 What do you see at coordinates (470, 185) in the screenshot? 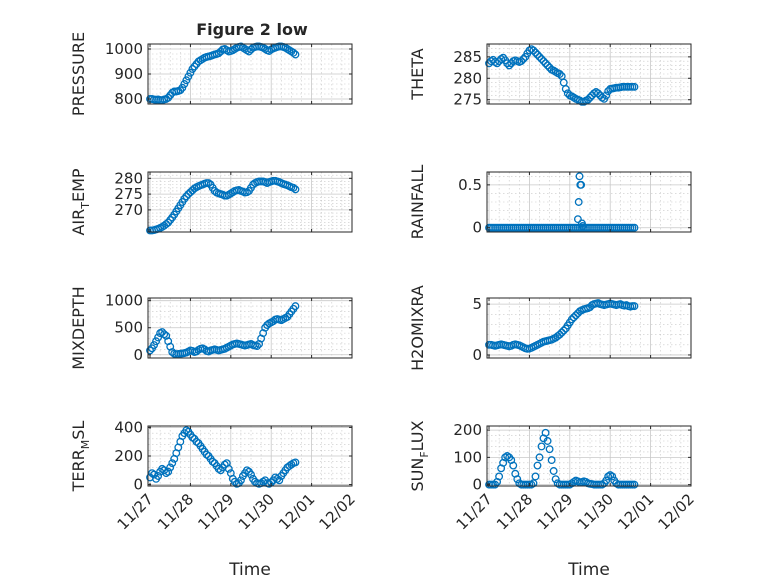
I see `y-tick-label: 0.5` at bounding box center [470, 185].